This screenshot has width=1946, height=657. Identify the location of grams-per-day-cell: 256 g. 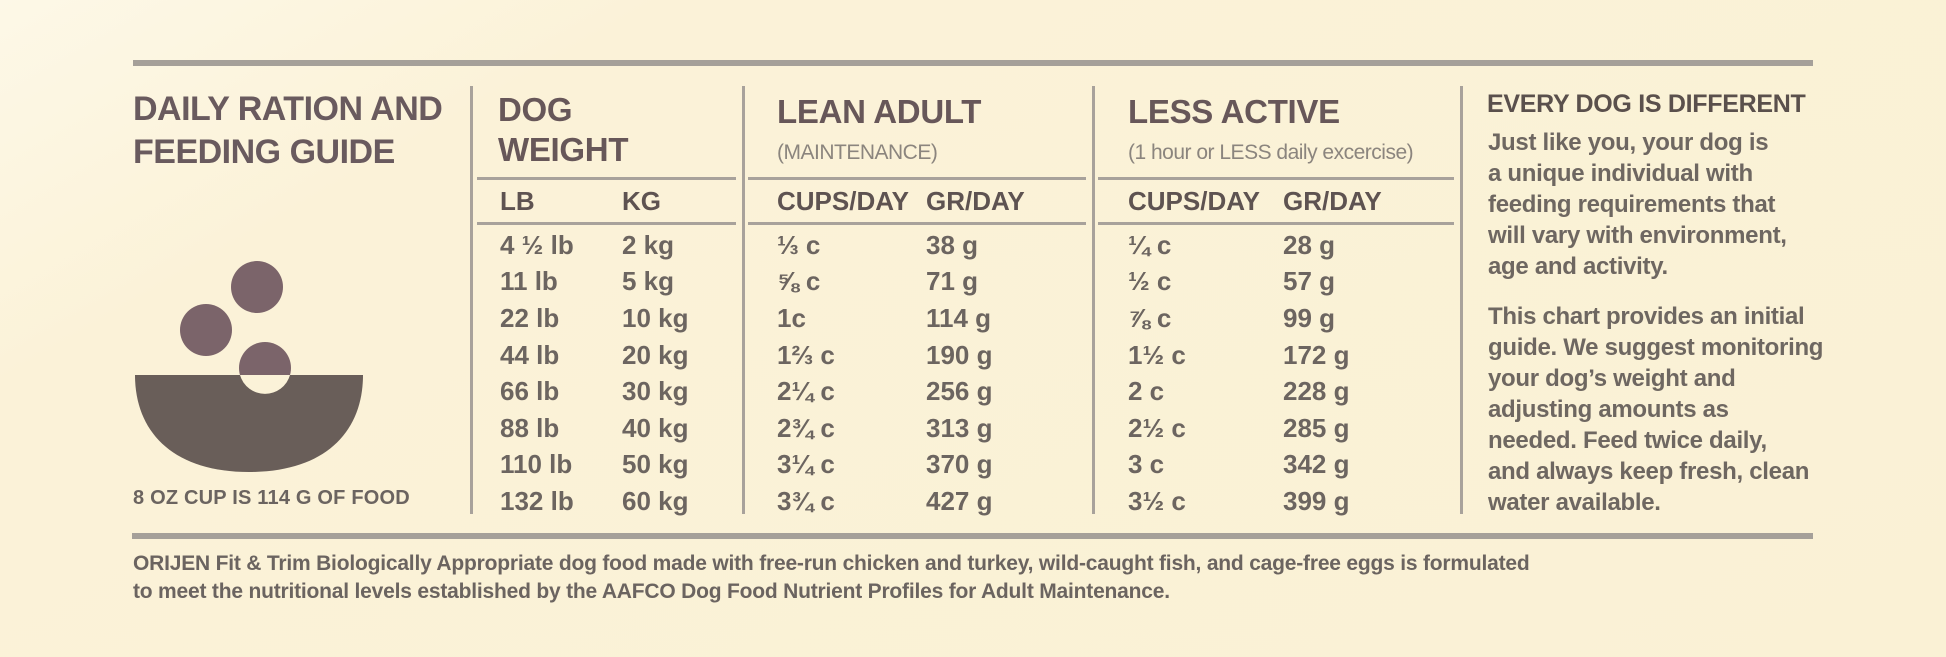
(959, 391).